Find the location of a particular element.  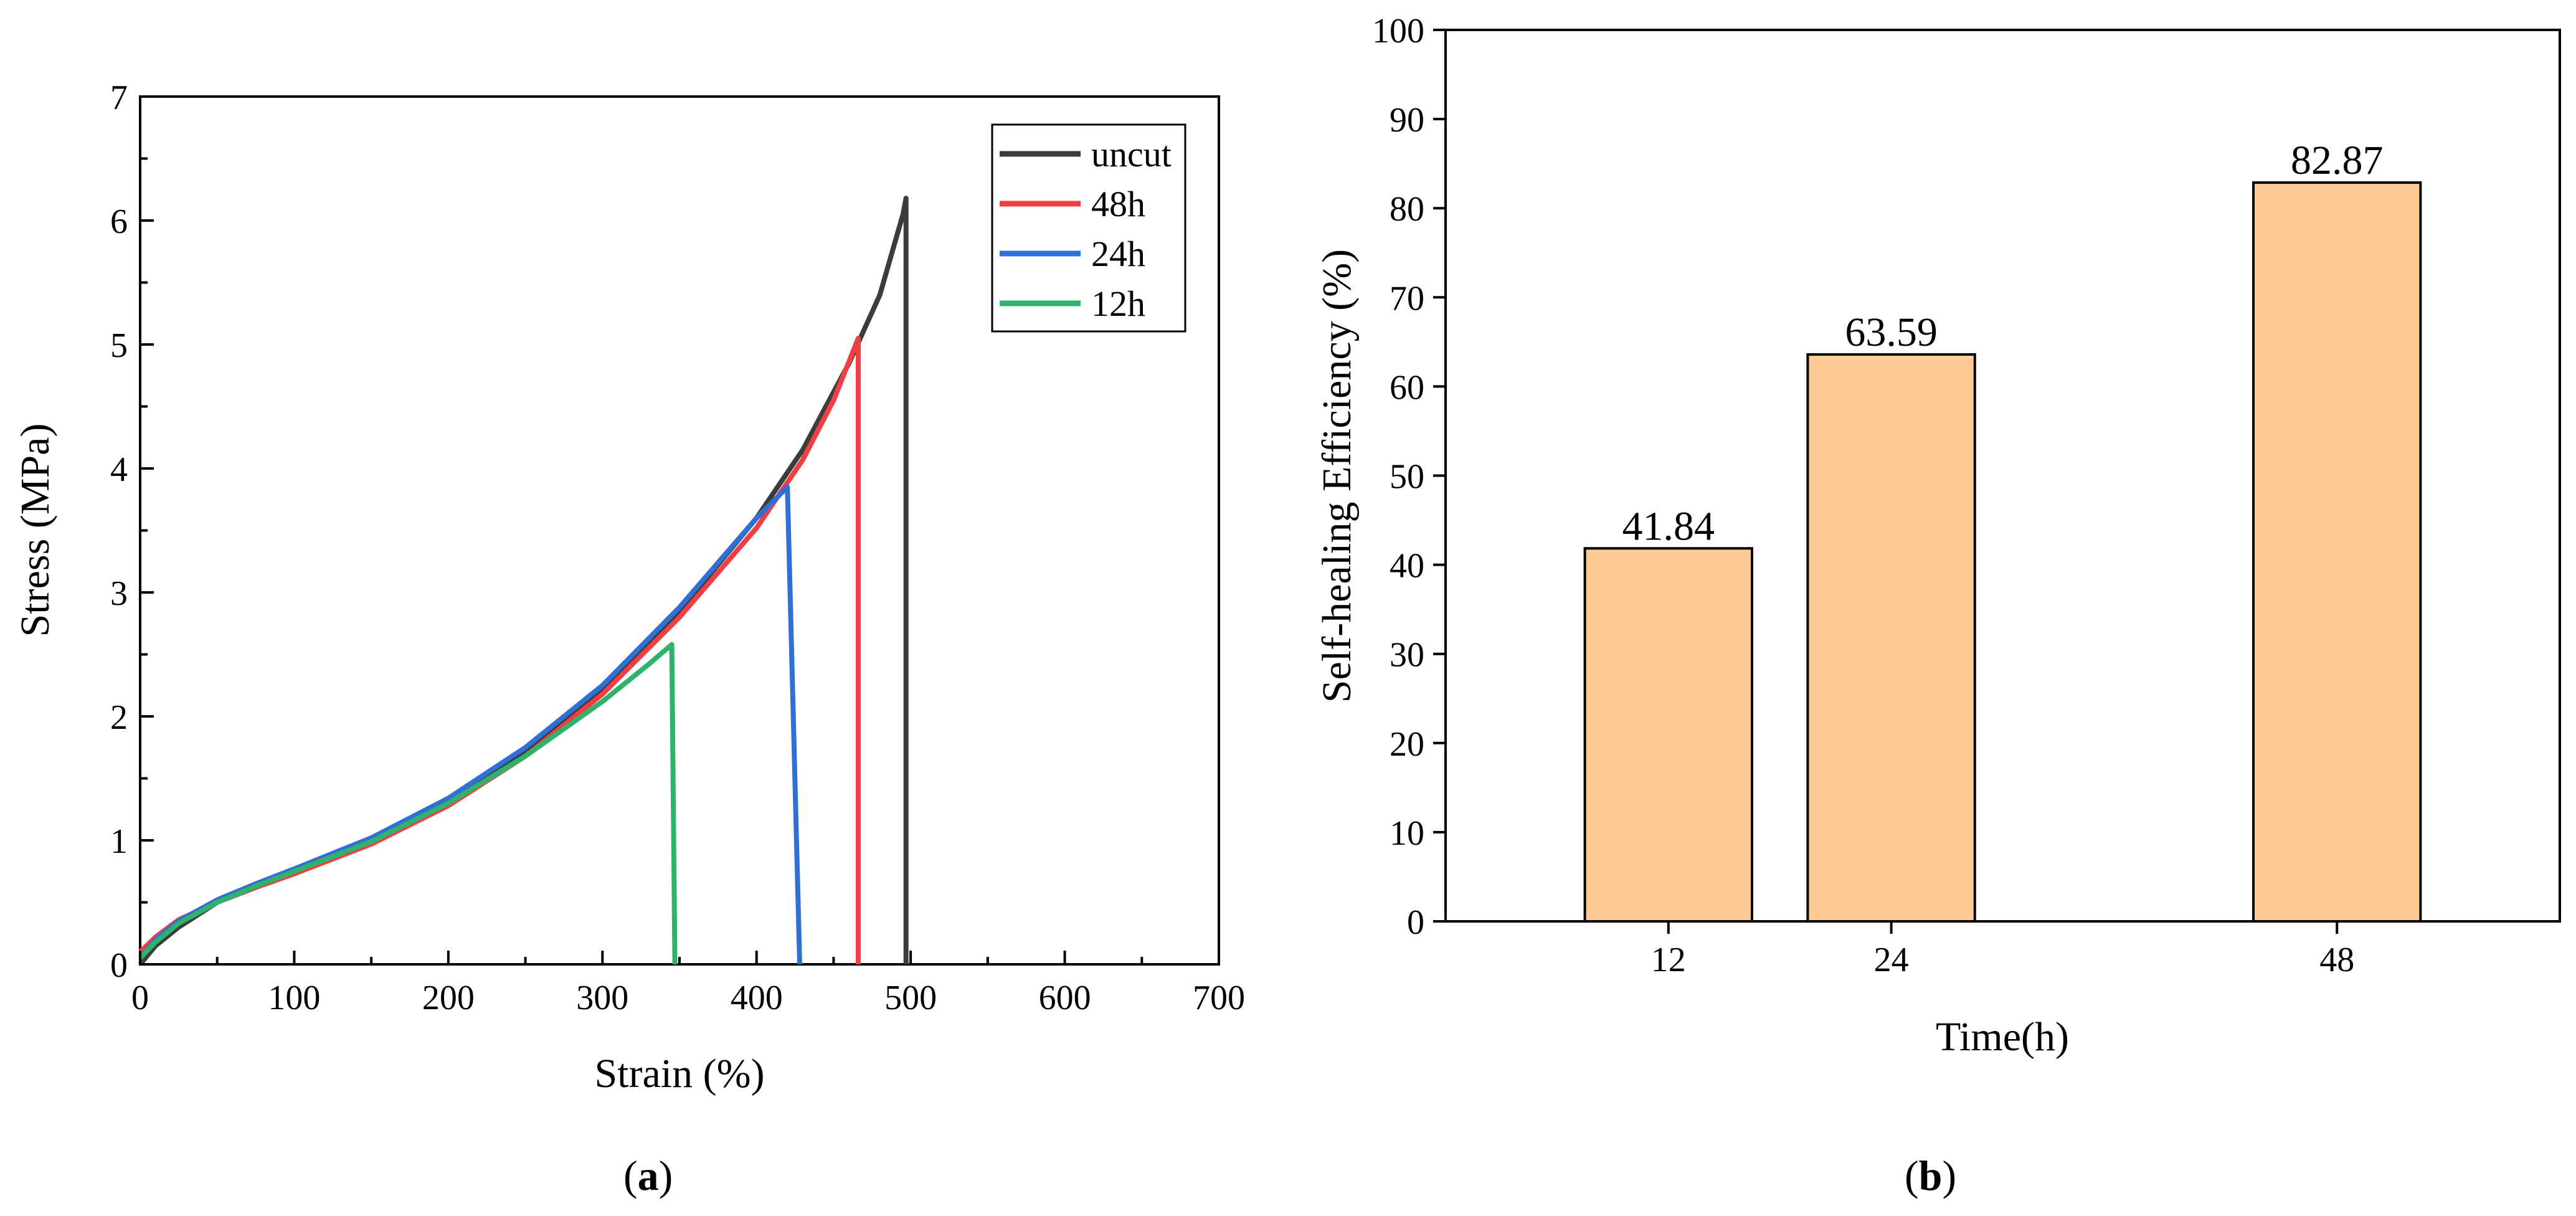

y-tick-label-b: 70 is located at coordinates (1407, 298).